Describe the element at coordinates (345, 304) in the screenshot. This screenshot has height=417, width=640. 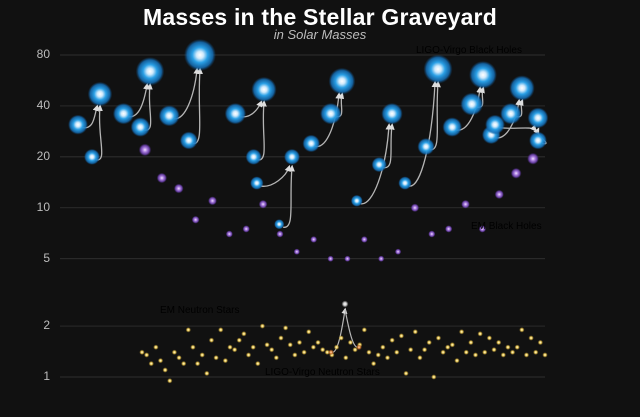
I see `ligo-neutron-star-remnant` at that location.